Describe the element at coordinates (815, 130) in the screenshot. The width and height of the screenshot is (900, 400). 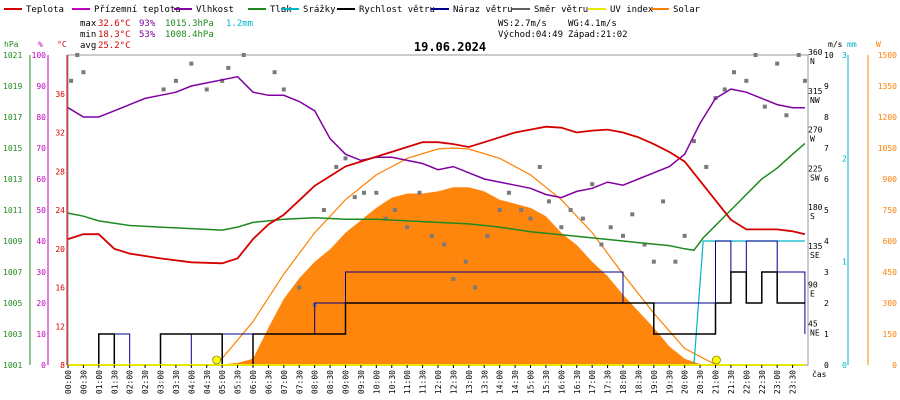
I see `direction-tick-label: 270` at that location.